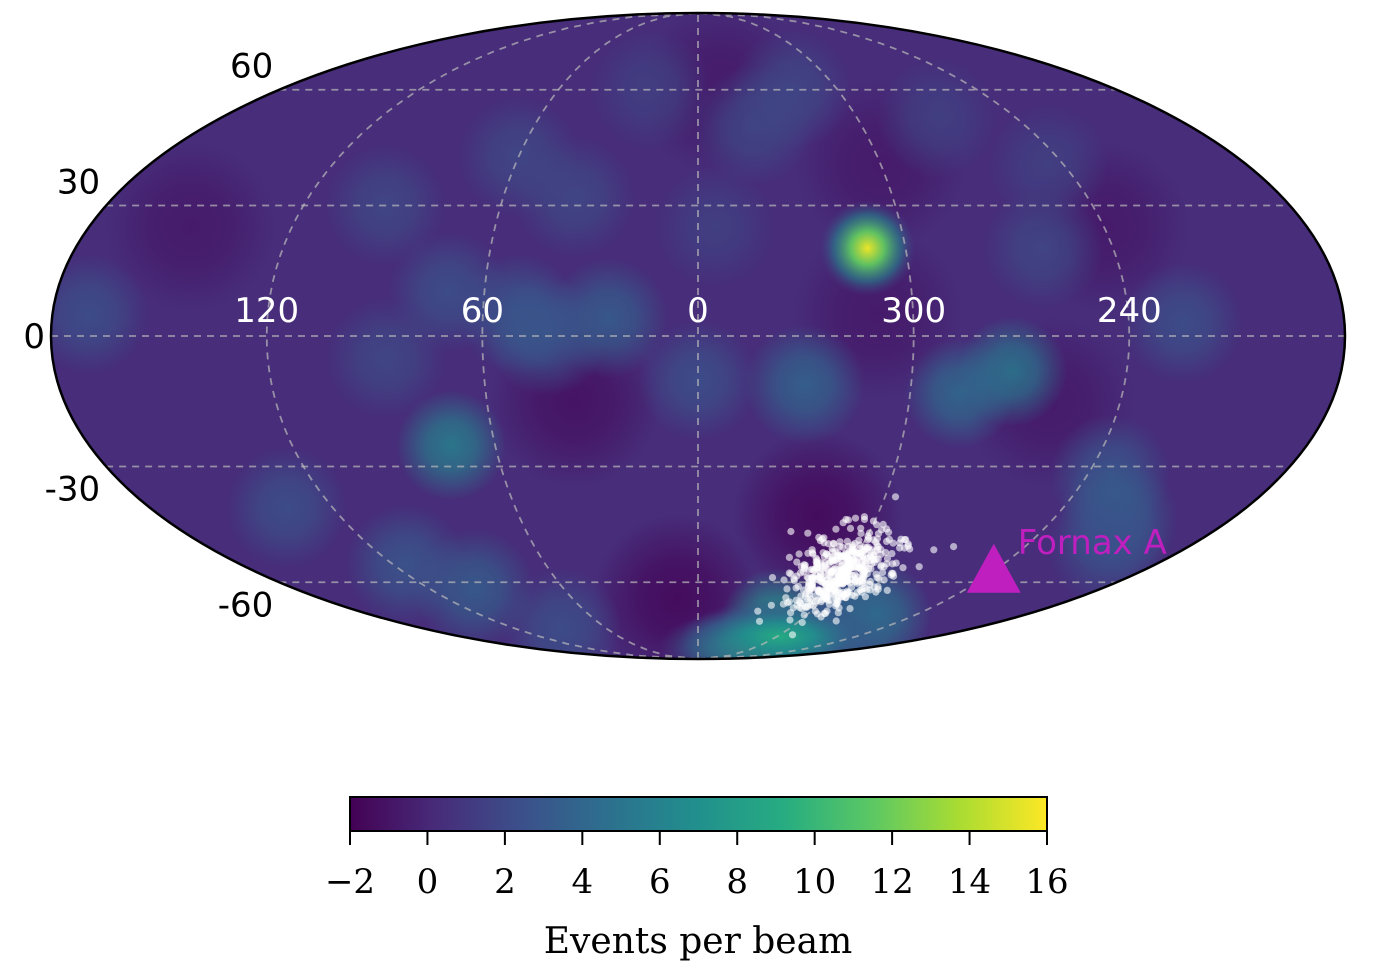  I want to click on lat-tick-label: -30, so click(73, 489).